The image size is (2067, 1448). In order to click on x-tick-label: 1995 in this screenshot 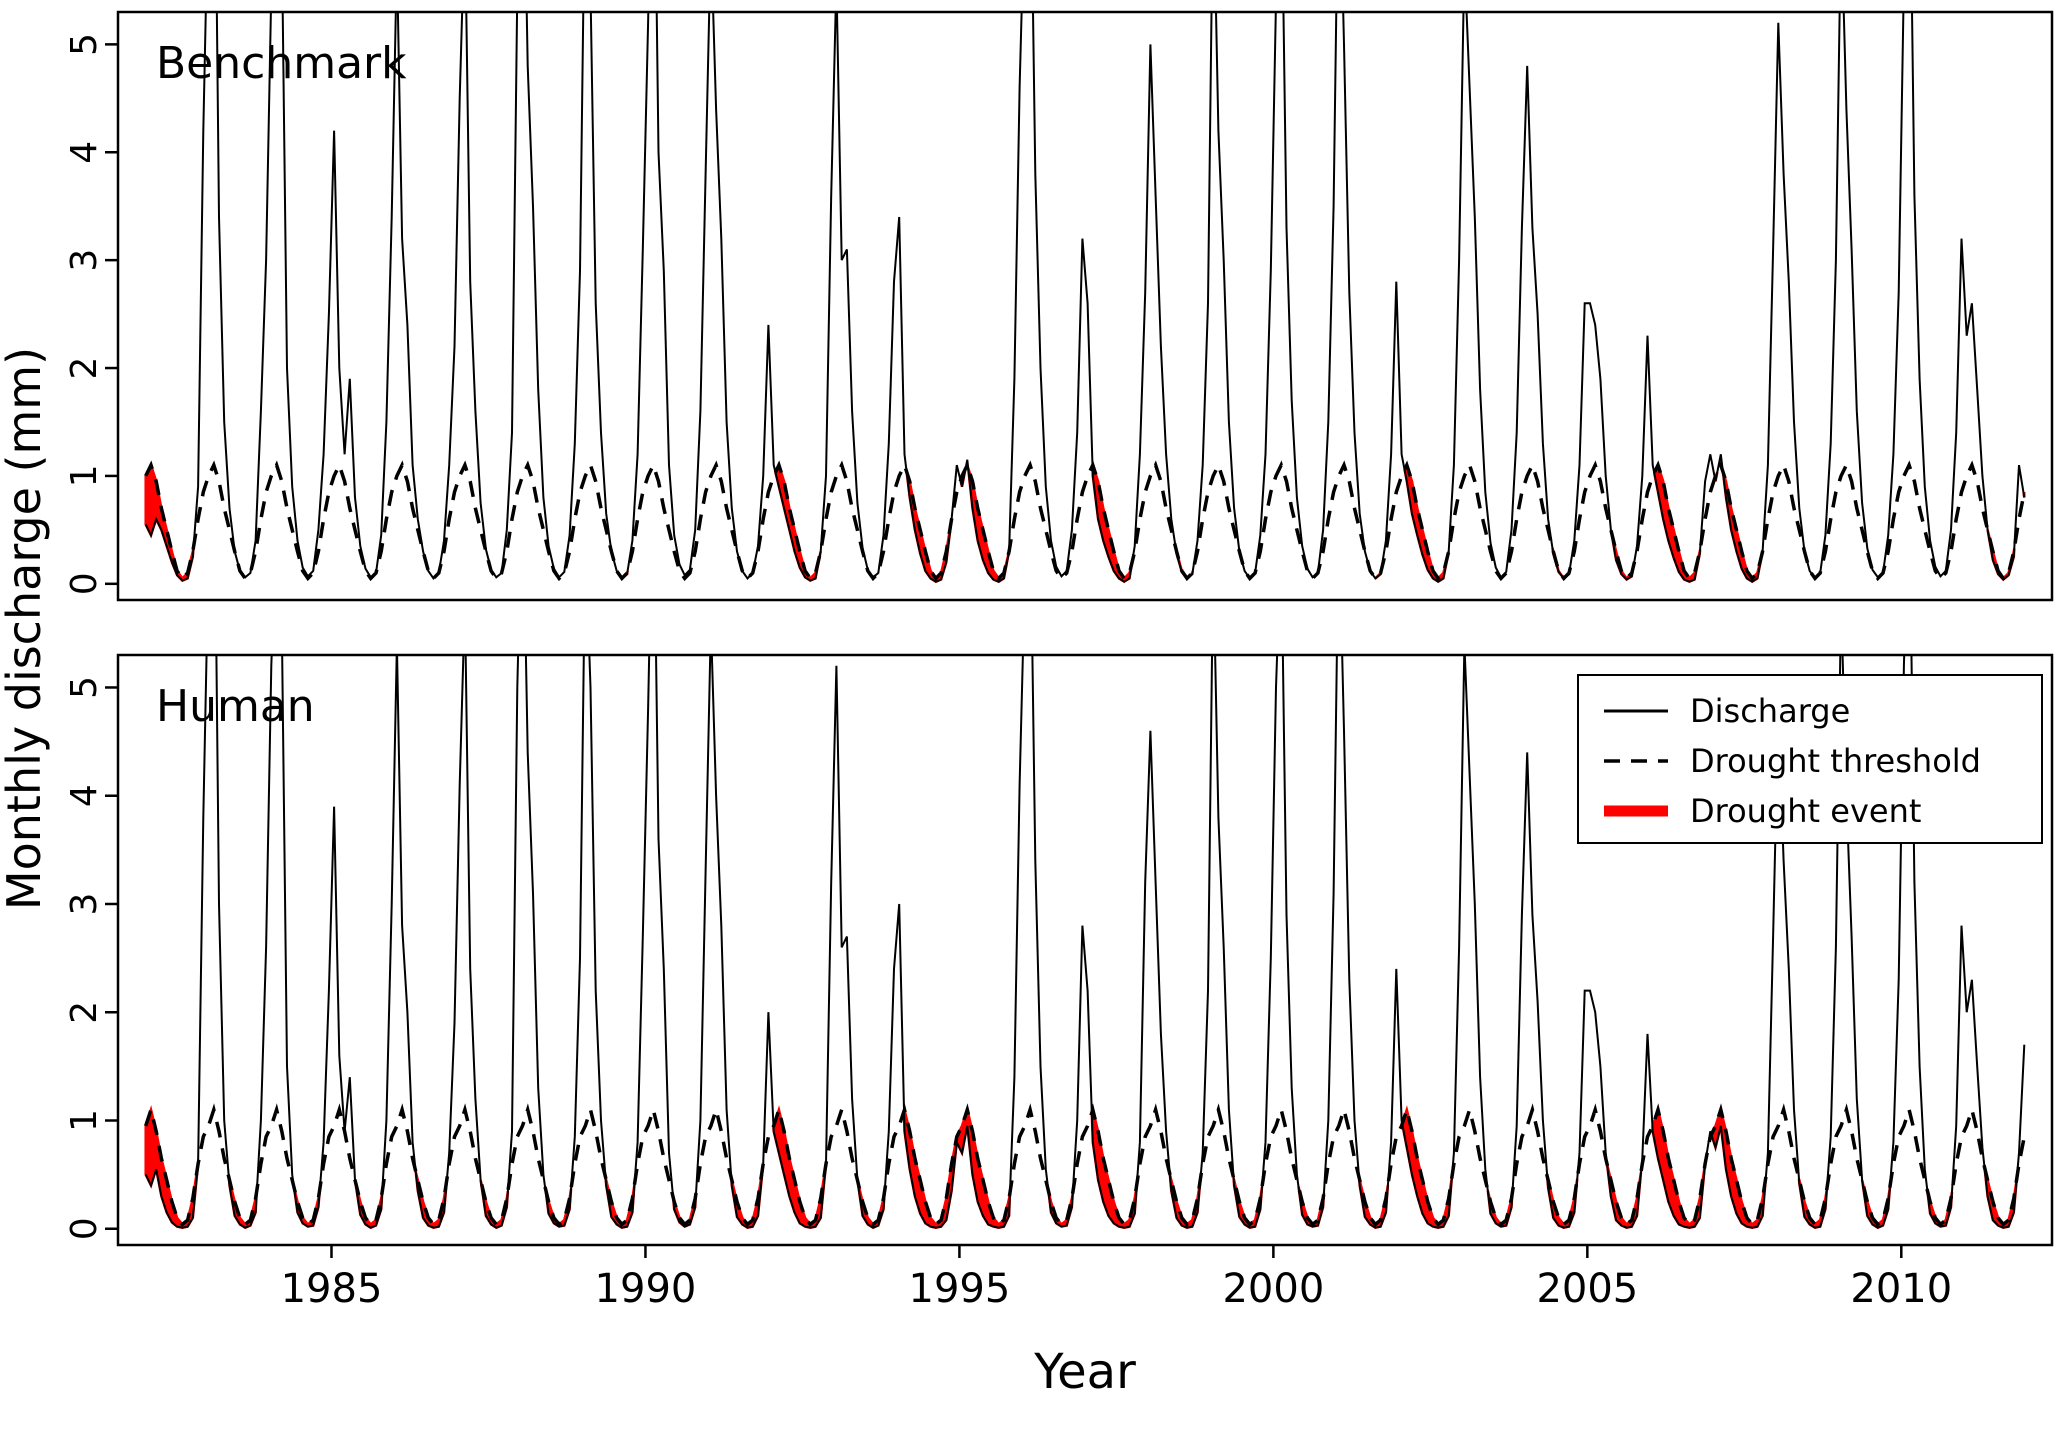, I will do `click(960, 1289)`.